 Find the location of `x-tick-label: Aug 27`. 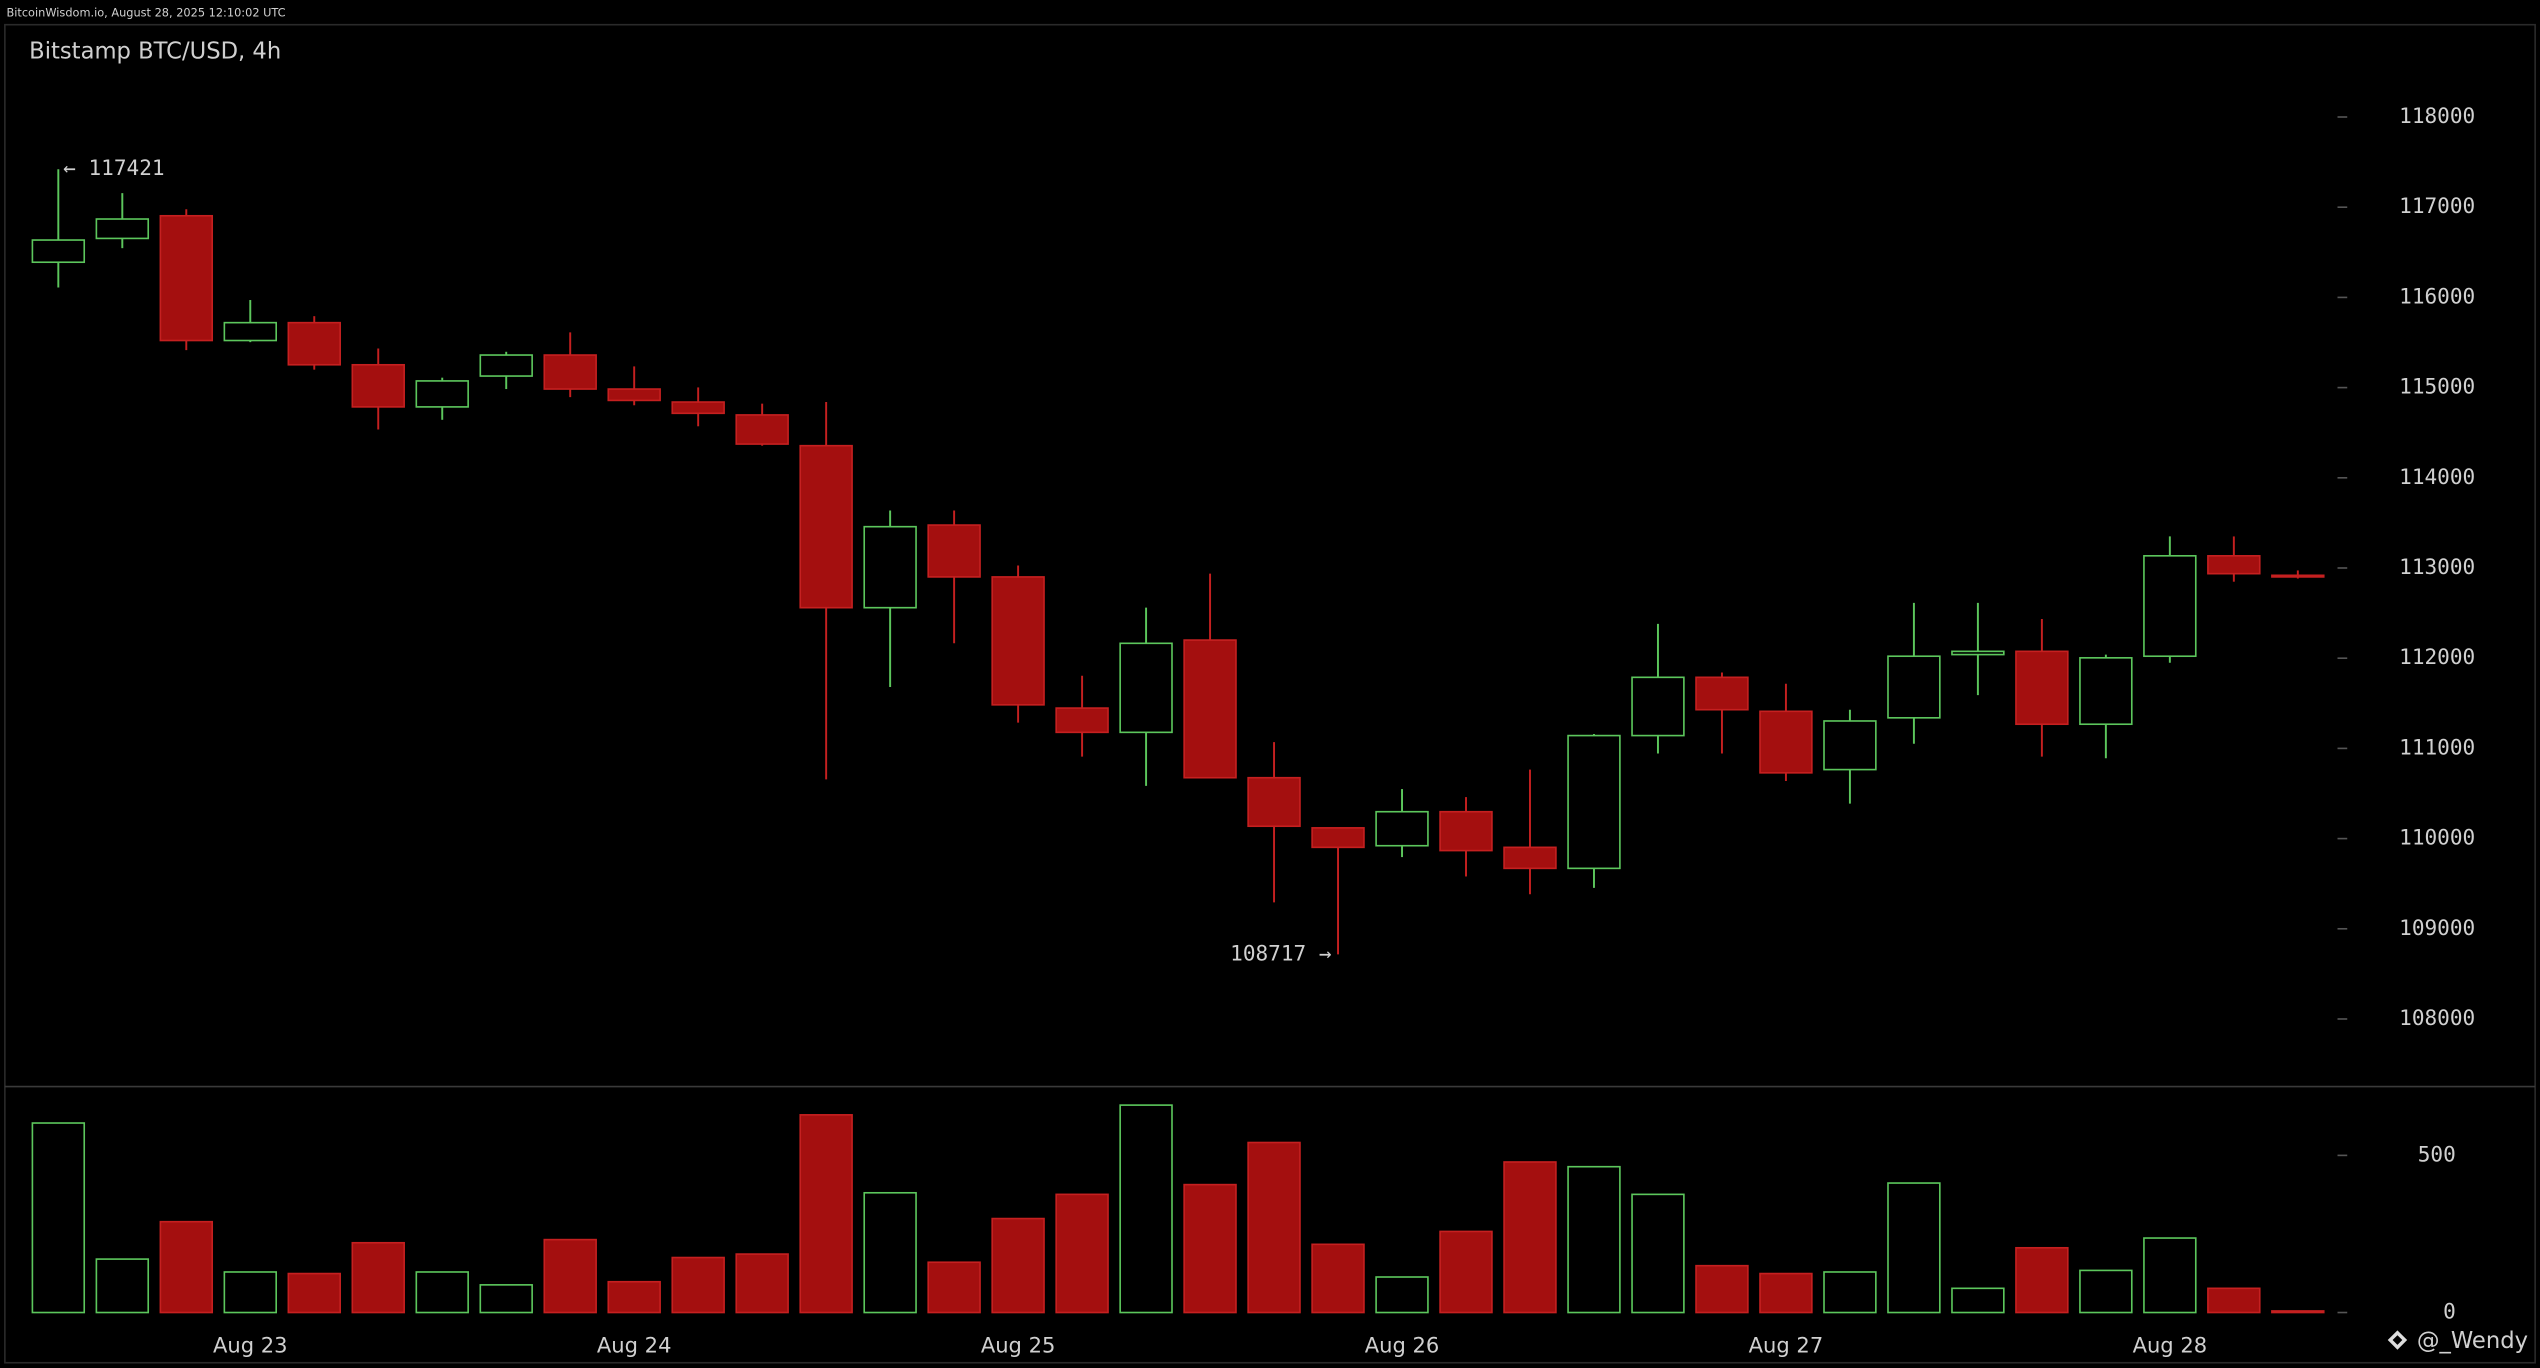

x-tick-label: Aug 27 is located at coordinates (1786, 1345).